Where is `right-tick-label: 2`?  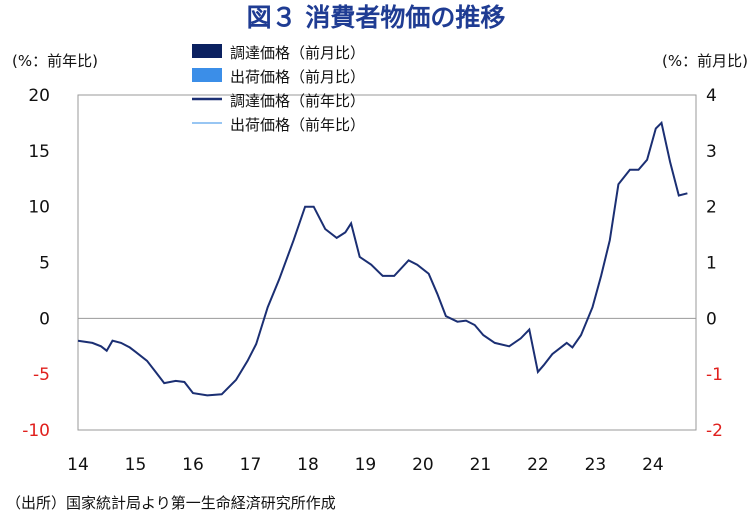
right-tick-label: 2 is located at coordinates (711, 208).